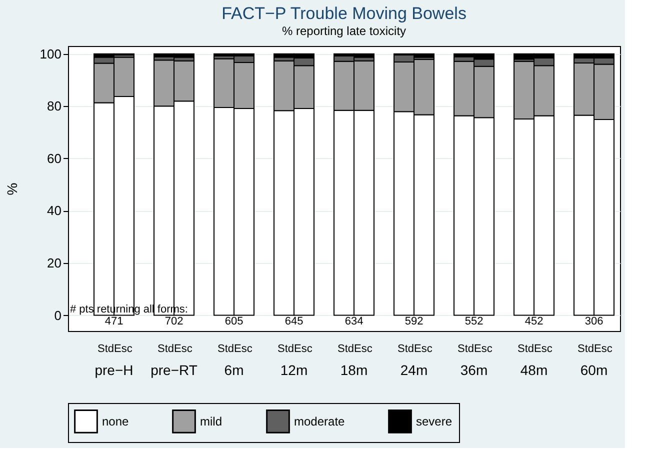 This screenshot has height=476, width=656. I want to click on text: pre−H, so click(114, 370).